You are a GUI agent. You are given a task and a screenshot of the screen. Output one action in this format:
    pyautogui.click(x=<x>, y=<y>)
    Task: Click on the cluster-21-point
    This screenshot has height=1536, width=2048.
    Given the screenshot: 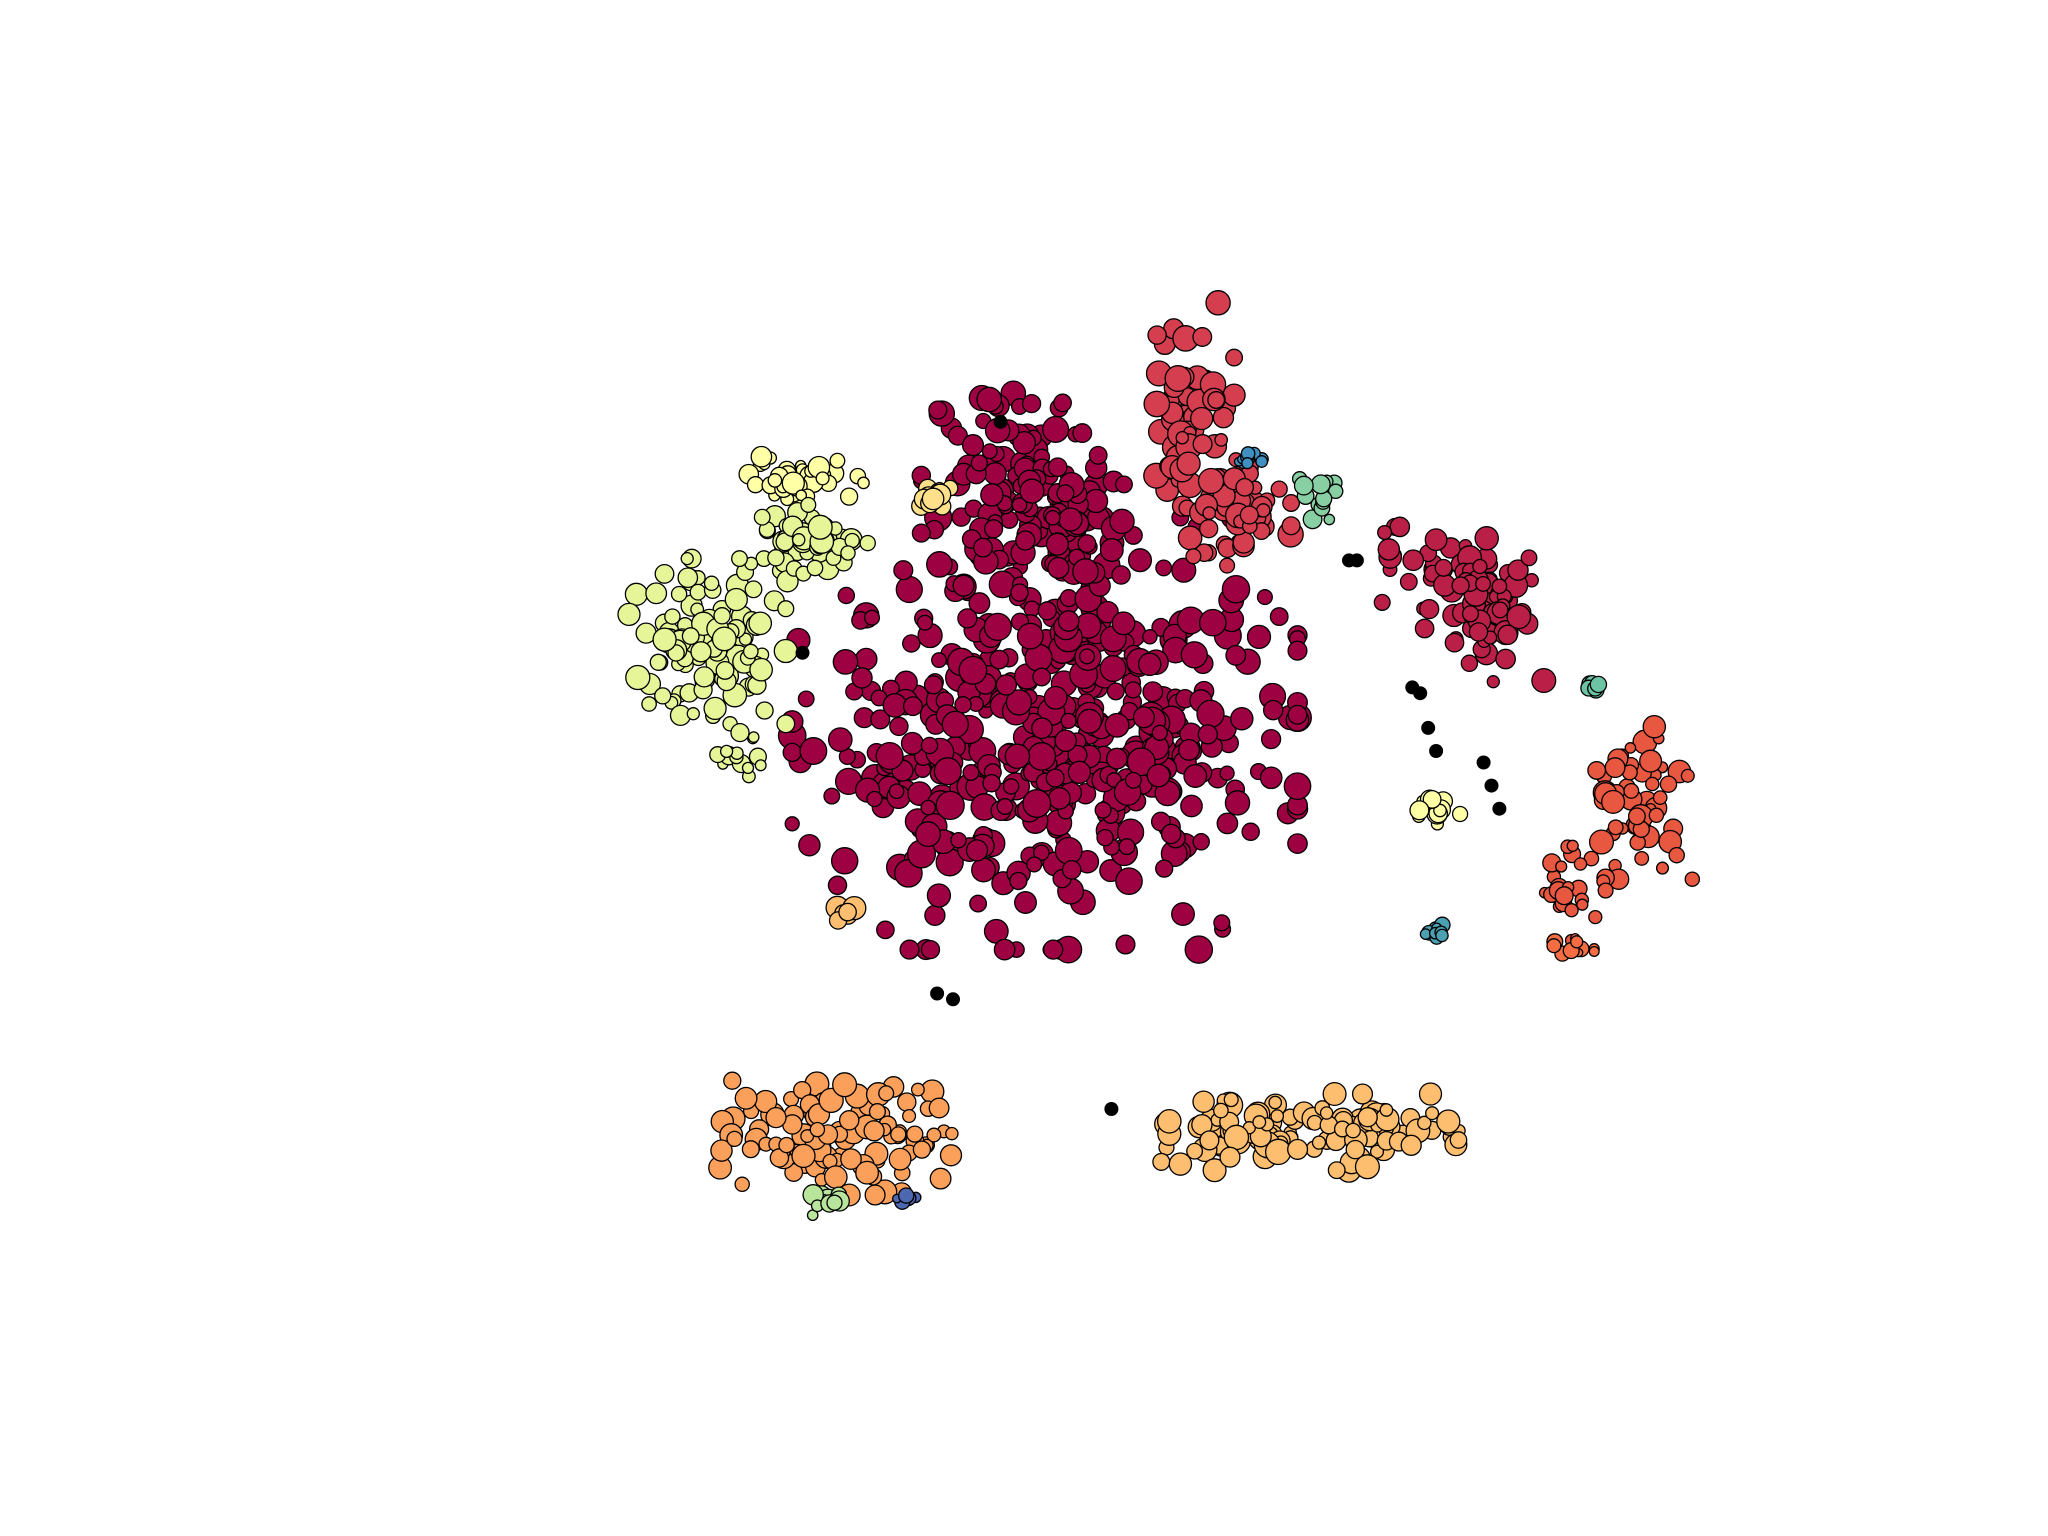 What is the action you would take?
    pyautogui.click(x=1320, y=484)
    